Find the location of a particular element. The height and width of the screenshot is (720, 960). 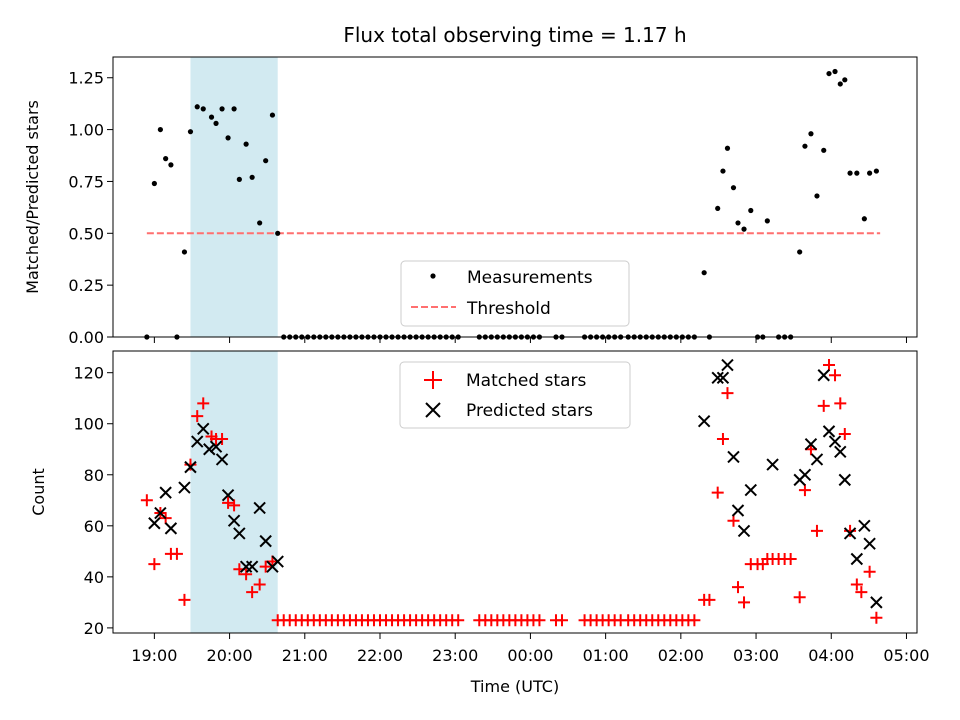

legend-measurements-label: Measurements is located at coordinates (530, 278).